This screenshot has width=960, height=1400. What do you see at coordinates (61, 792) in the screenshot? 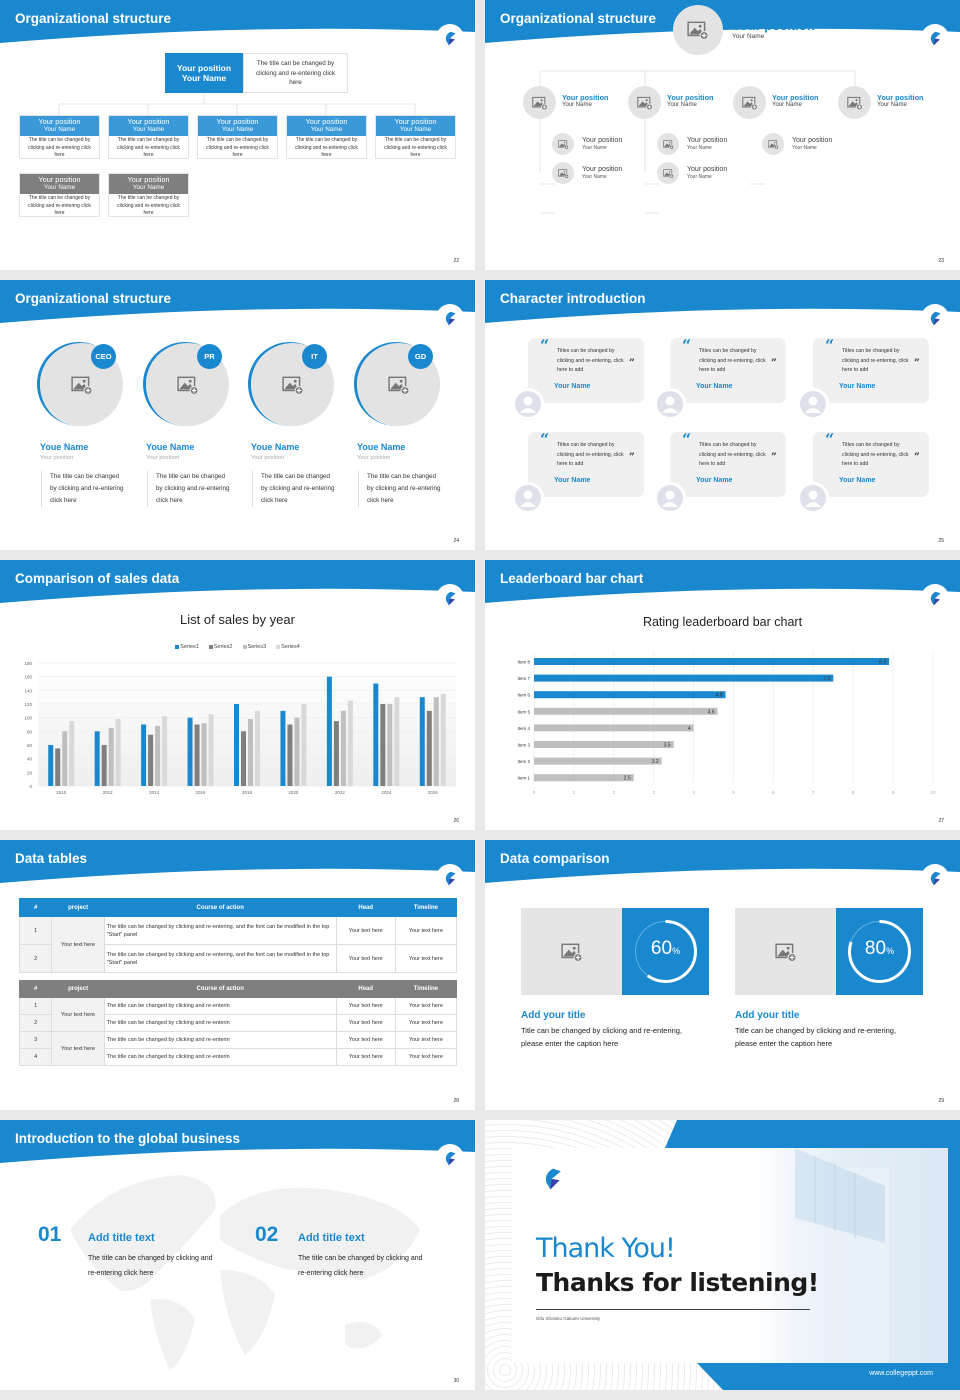
I see `x-tick-label: 2010` at bounding box center [61, 792].